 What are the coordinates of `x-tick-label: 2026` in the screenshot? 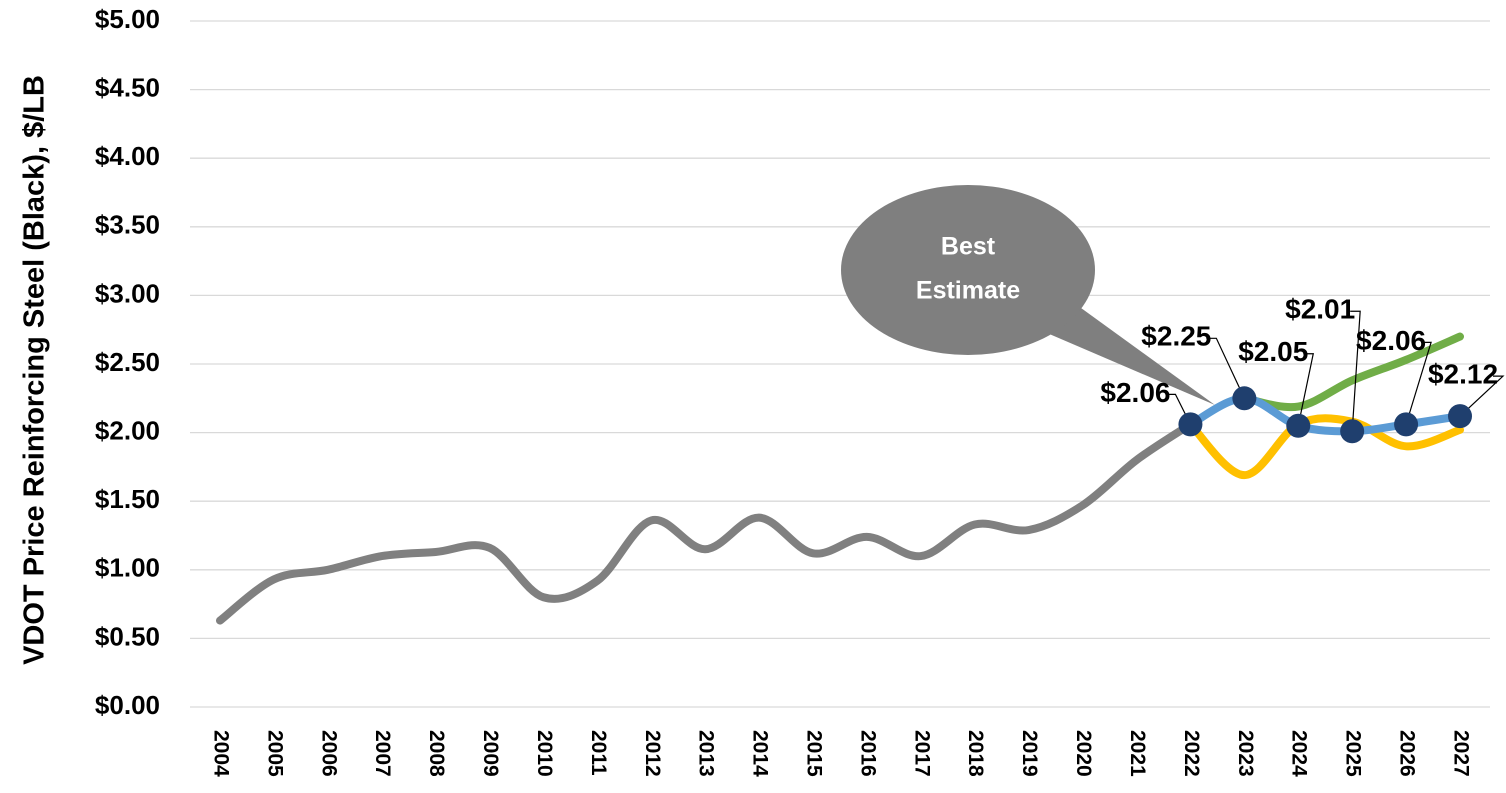 It's located at (1407, 753).